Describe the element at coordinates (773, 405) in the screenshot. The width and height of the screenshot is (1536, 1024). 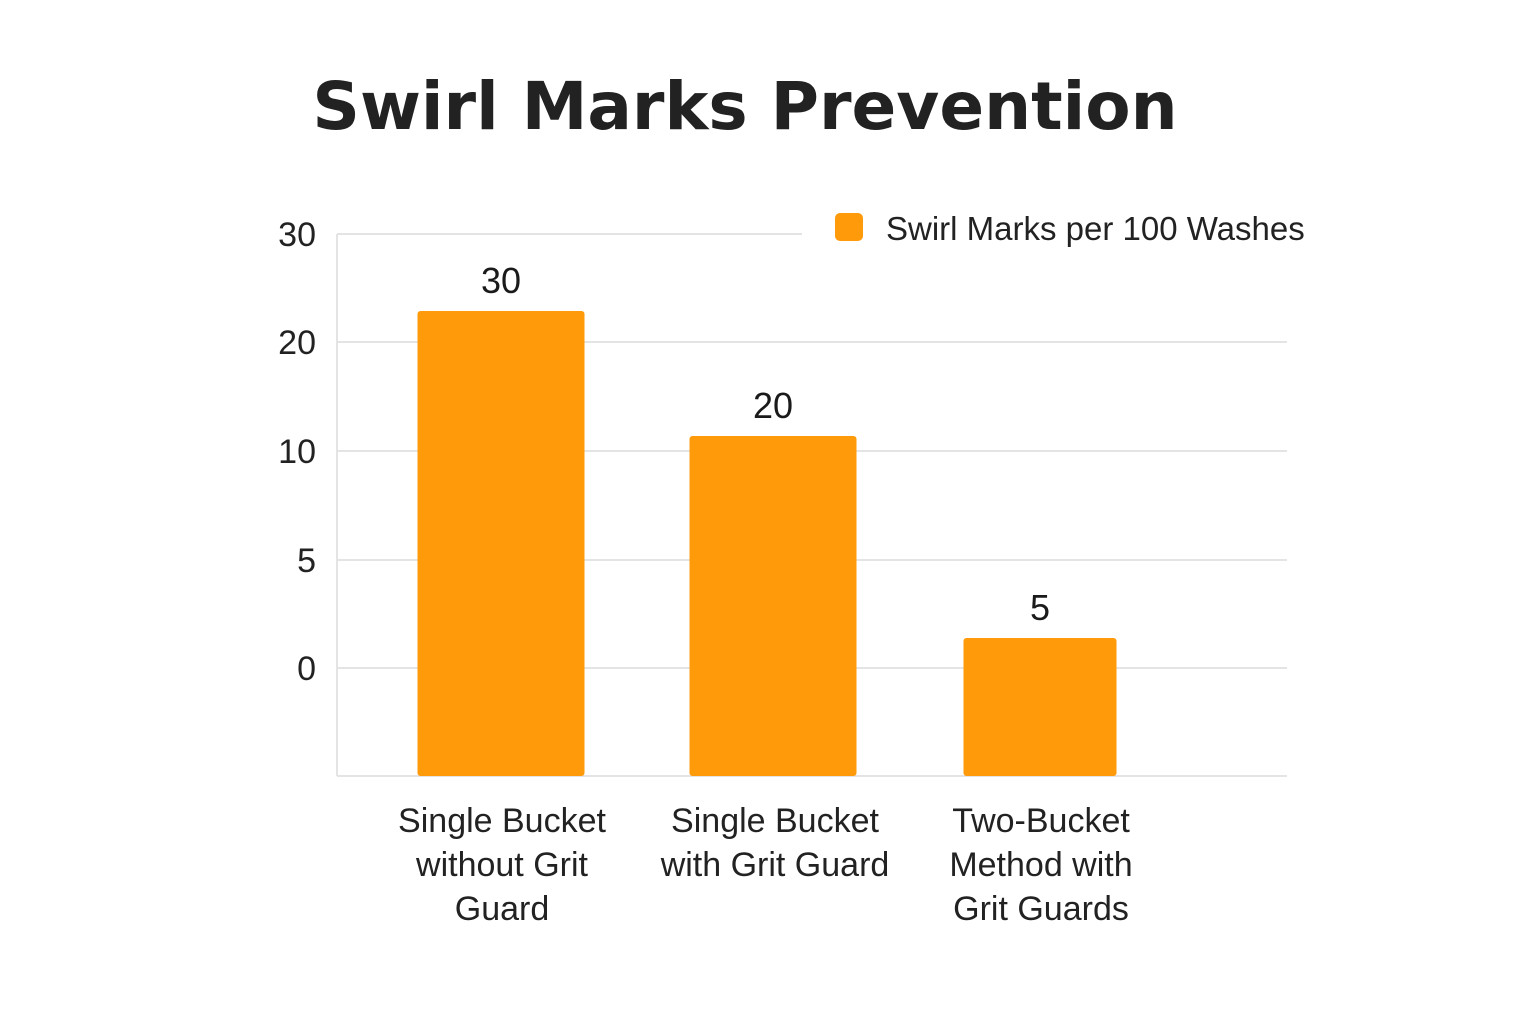
I see `data-label: 20` at that location.